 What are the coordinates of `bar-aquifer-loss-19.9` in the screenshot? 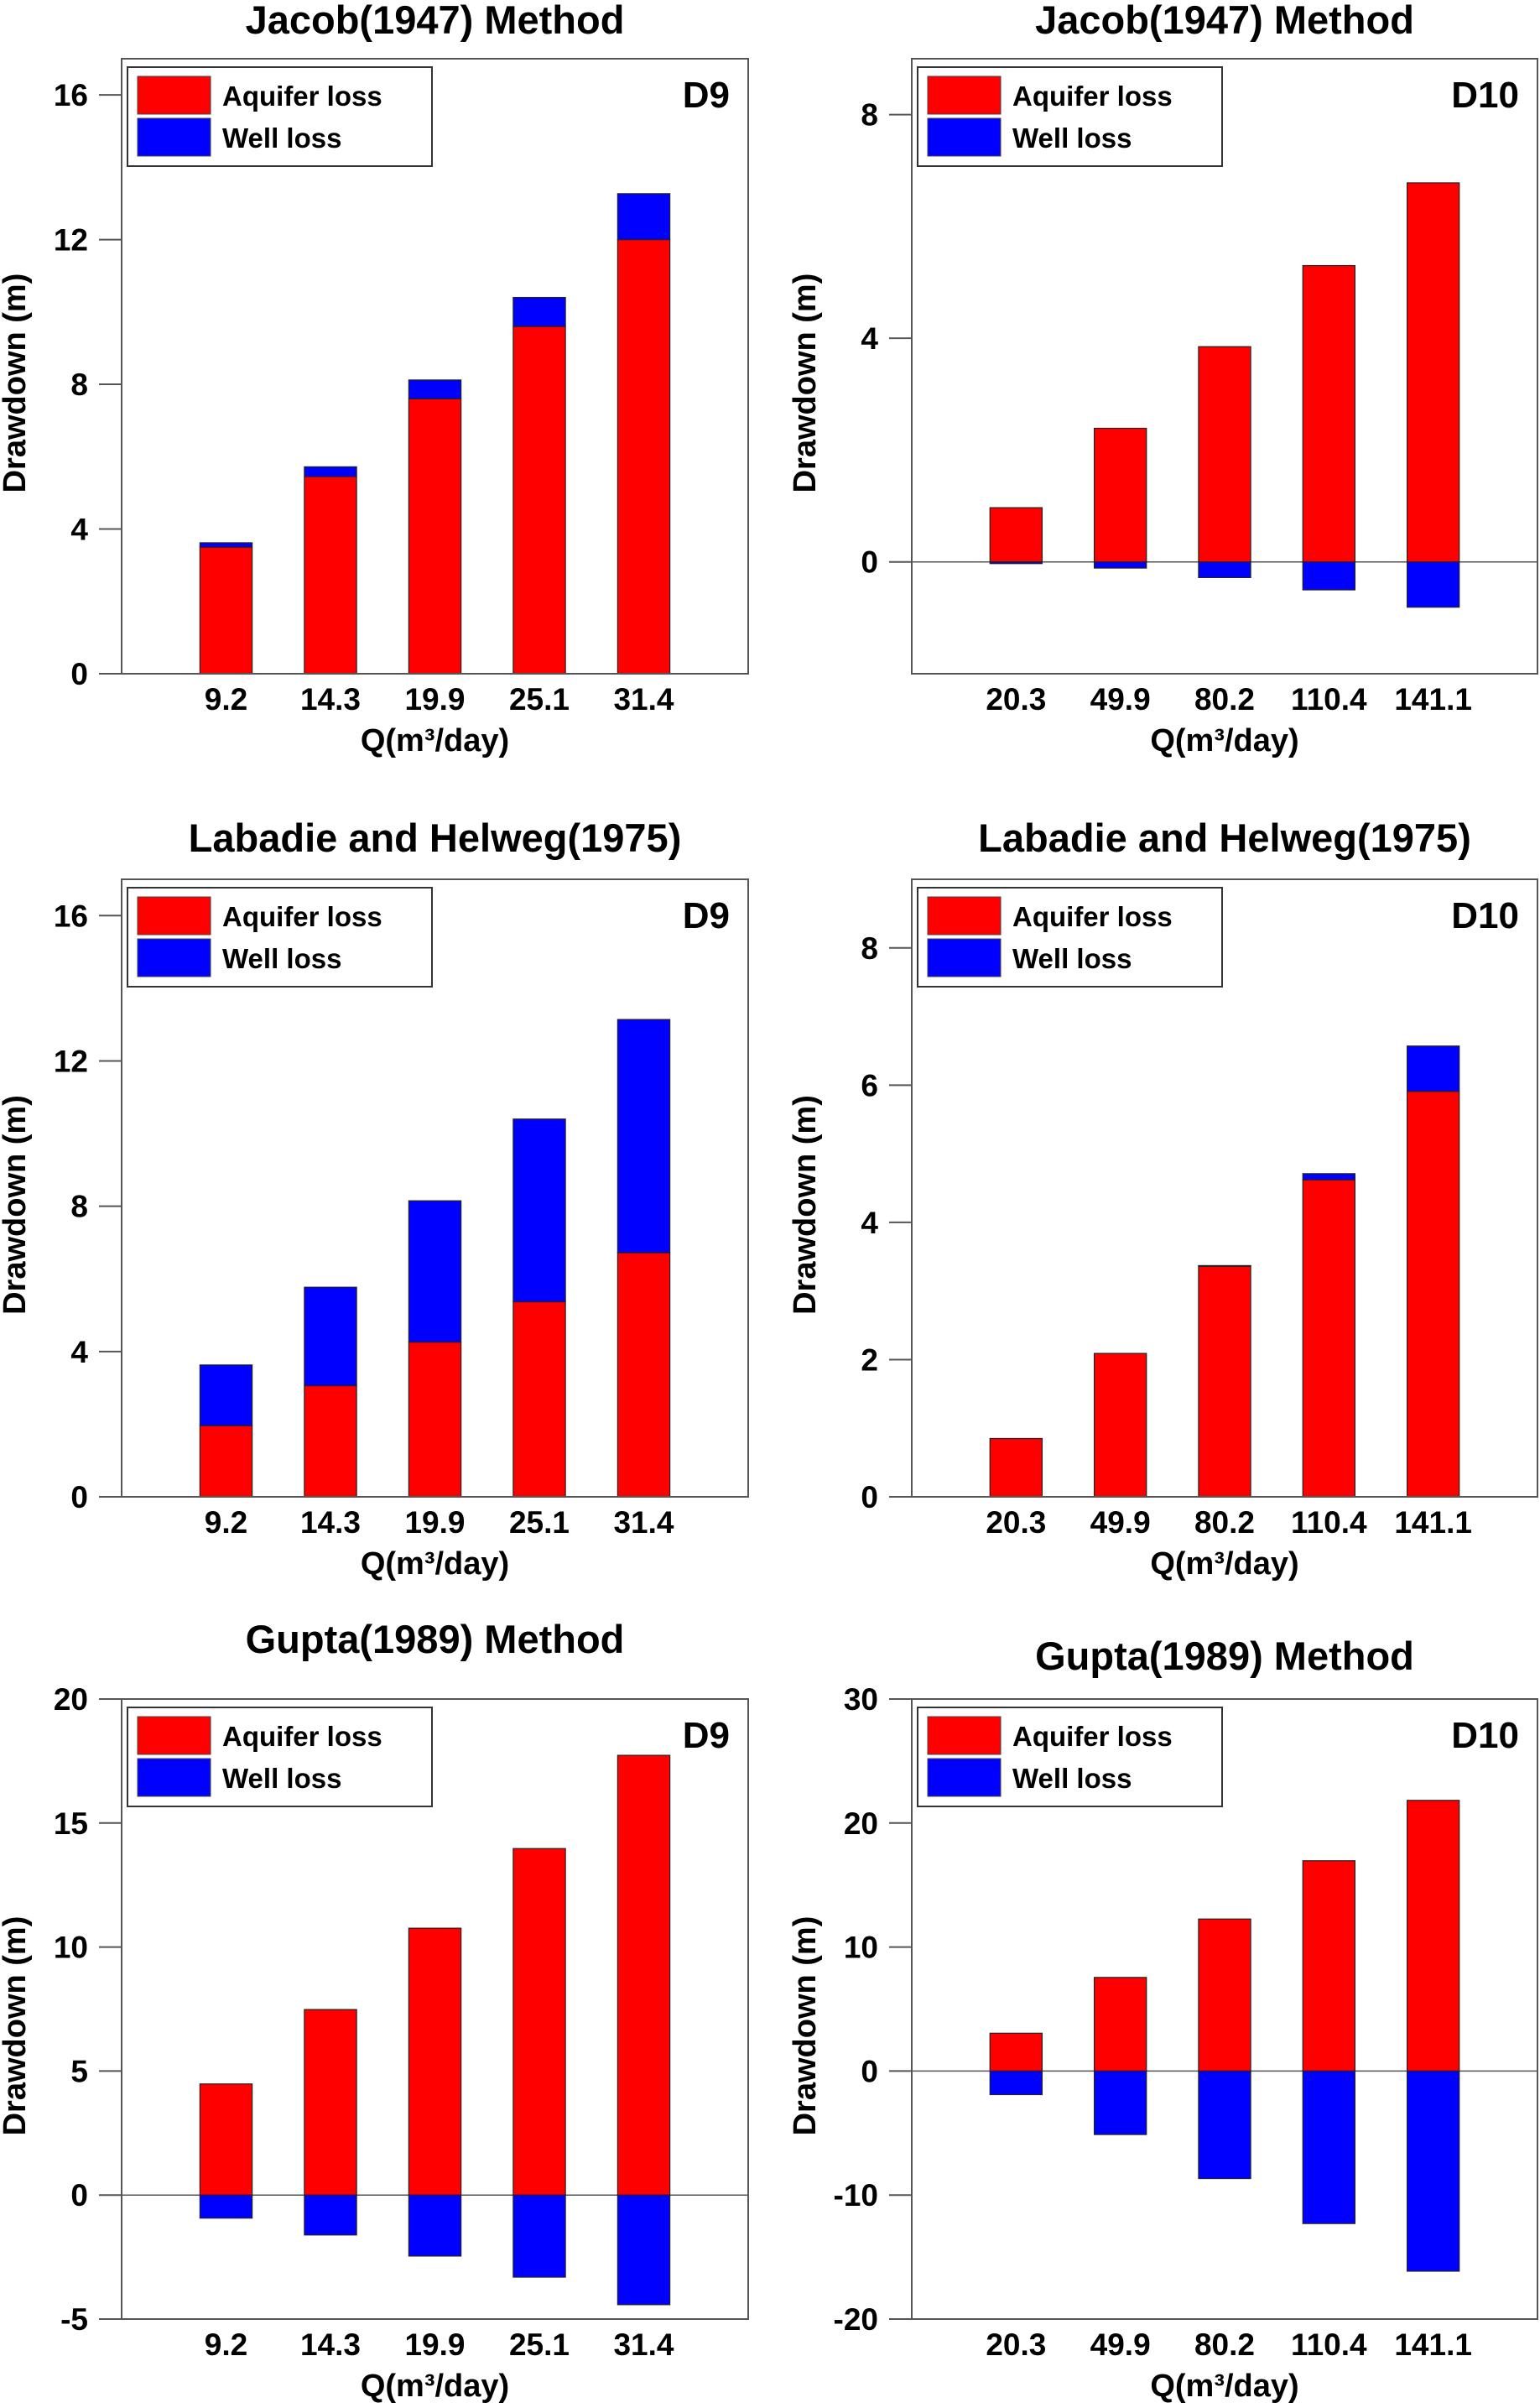 It's located at (435, 2061).